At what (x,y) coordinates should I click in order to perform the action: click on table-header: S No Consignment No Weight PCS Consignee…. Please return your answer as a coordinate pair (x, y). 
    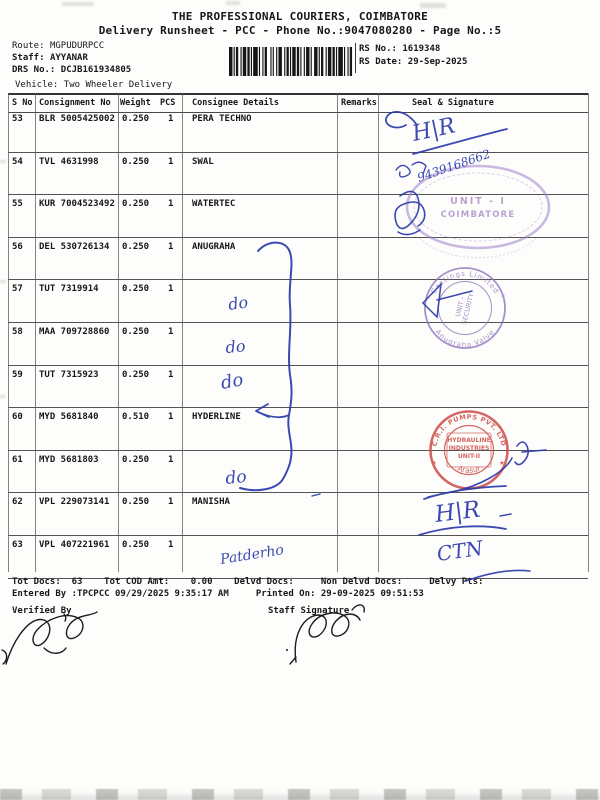
    Looking at the image, I should click on (298, 103).